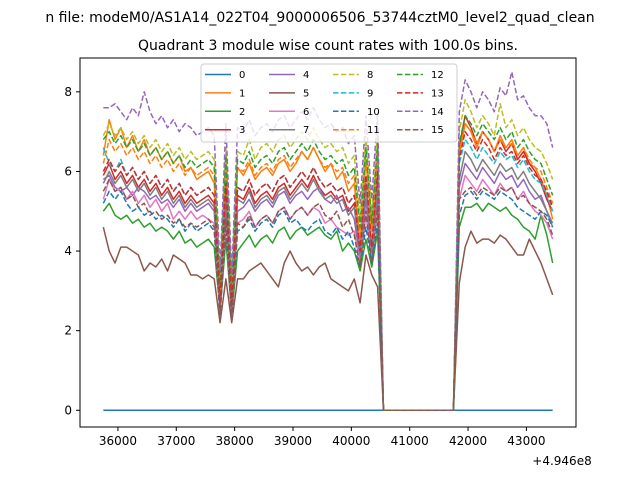 The width and height of the screenshot is (640, 480). I want to click on x-tick-label: 41000, so click(410, 441).